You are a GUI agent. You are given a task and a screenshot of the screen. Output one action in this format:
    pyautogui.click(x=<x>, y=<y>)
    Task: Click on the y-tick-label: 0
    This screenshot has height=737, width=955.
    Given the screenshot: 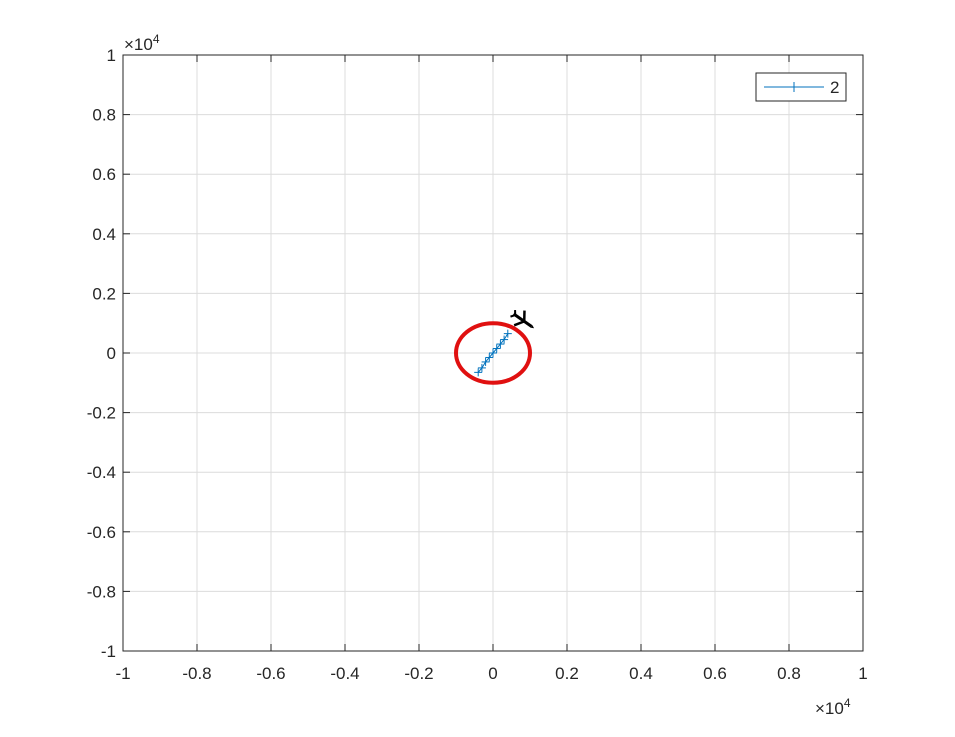 What is the action you would take?
    pyautogui.click(x=111, y=353)
    